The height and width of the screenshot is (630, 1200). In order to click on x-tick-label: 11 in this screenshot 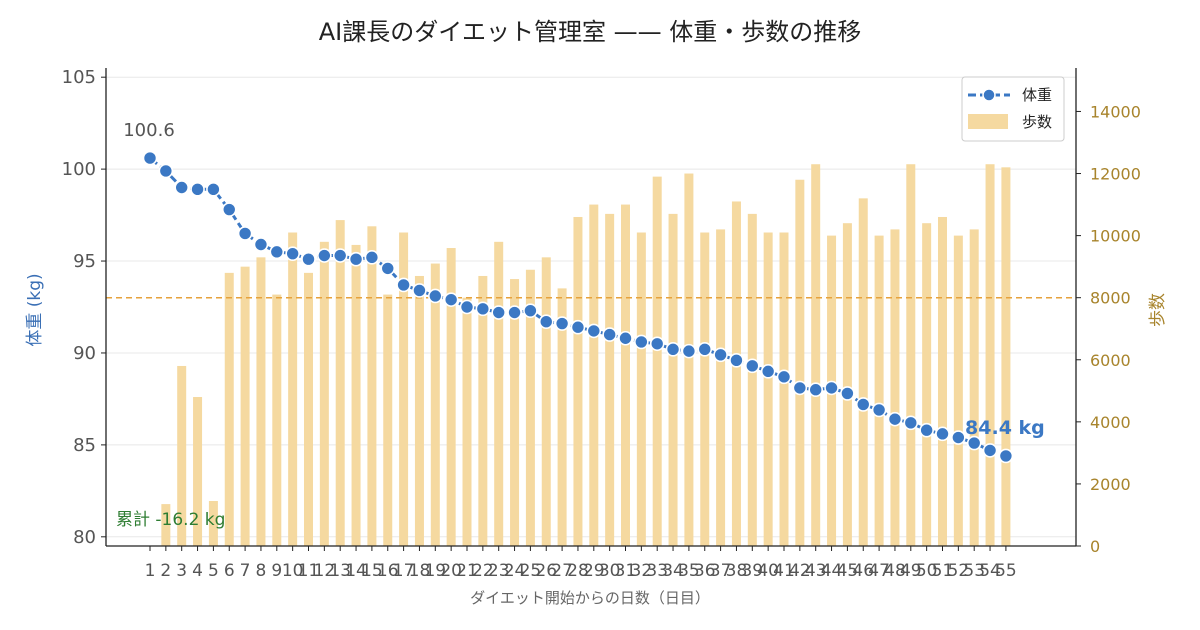, I will do `click(309, 571)`.